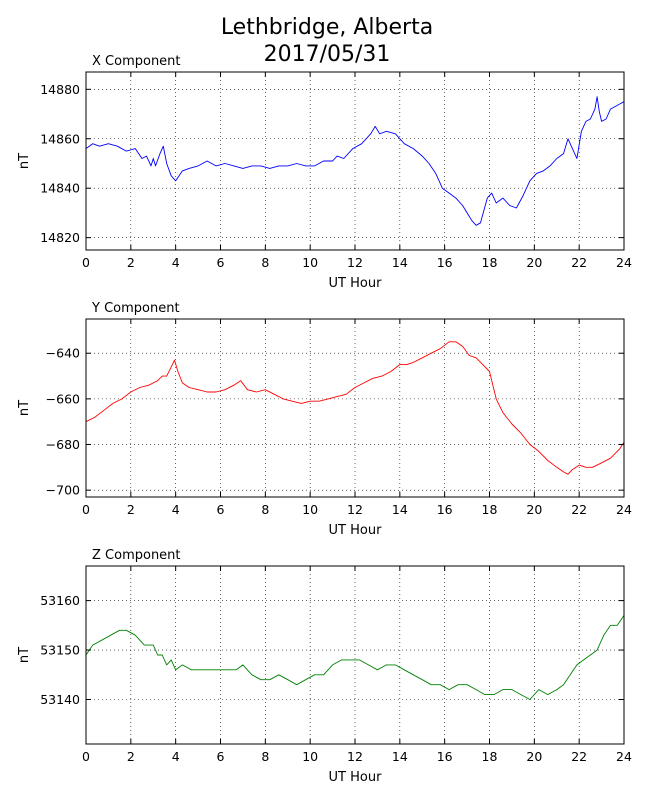 The height and width of the screenshot is (800, 650). I want to click on x-tick-label-y: 22, so click(579, 509).